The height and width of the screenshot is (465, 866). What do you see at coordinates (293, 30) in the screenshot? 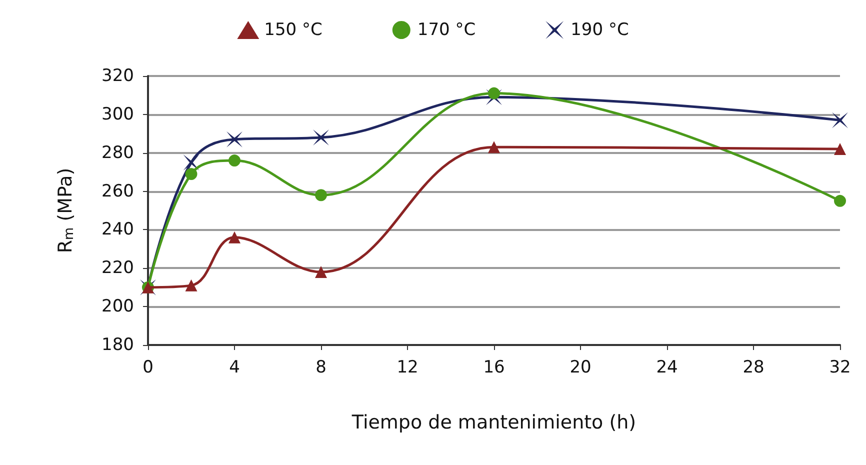
I see `legend-label: 150 °C` at bounding box center [293, 30].